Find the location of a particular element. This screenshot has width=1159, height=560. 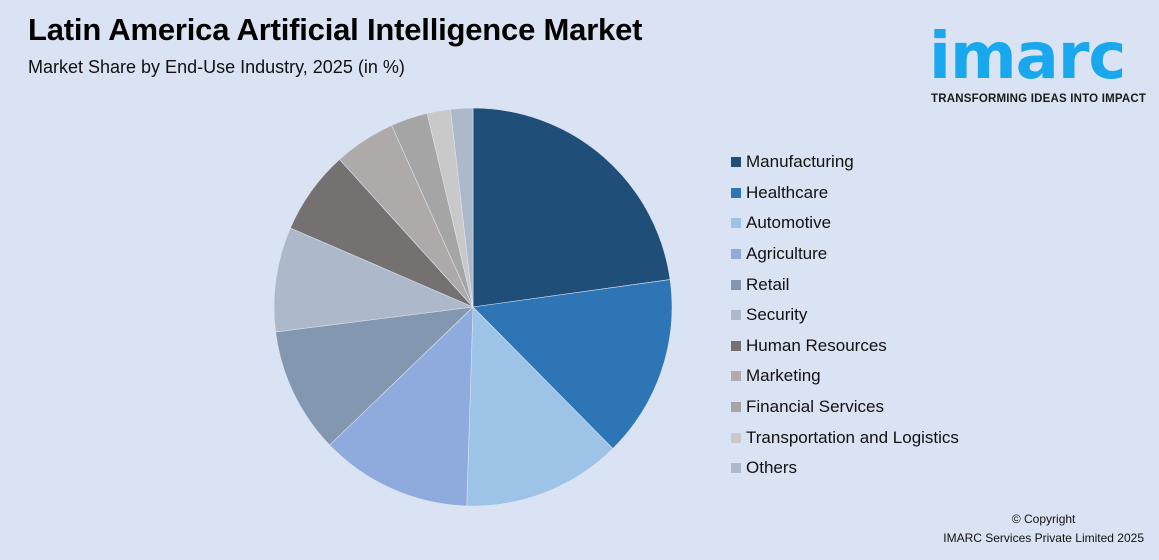

legend-label: Marketing is located at coordinates (783, 376).